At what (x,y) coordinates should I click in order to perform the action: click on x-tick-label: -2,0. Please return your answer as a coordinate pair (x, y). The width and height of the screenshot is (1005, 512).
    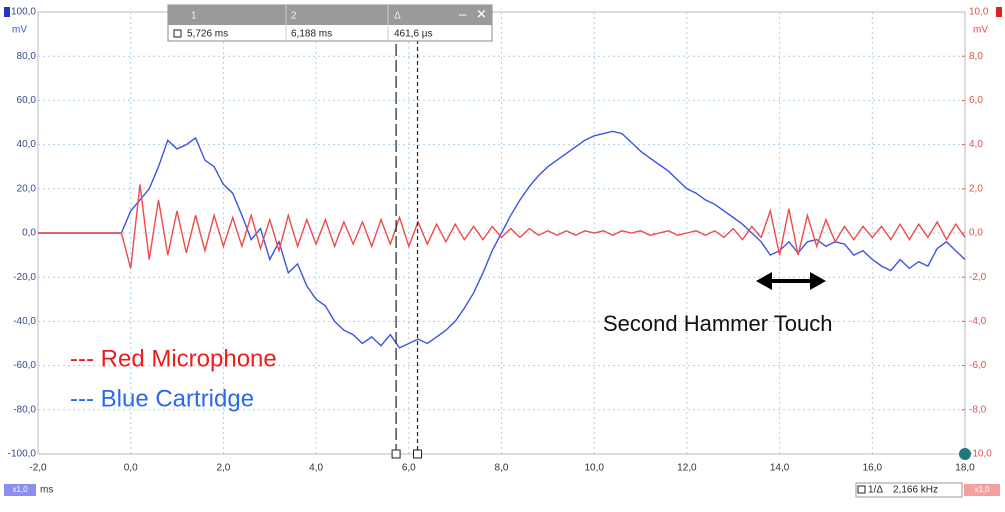
    Looking at the image, I should click on (38, 468).